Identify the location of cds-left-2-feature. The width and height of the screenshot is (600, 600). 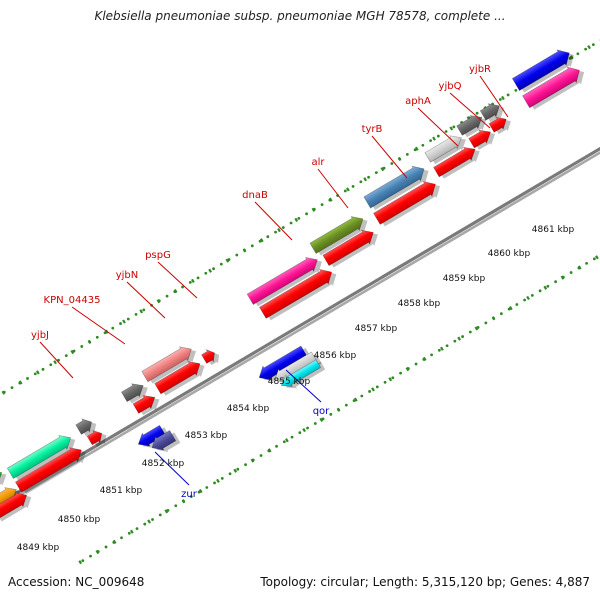
(52, 470).